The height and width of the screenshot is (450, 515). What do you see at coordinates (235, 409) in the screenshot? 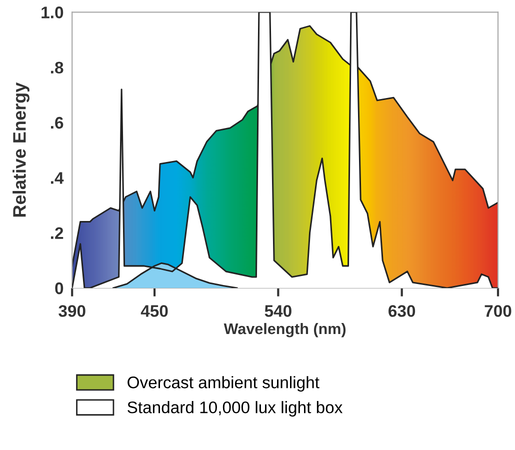
I see `legend-label: Standard 10,000 lux light box` at bounding box center [235, 409].